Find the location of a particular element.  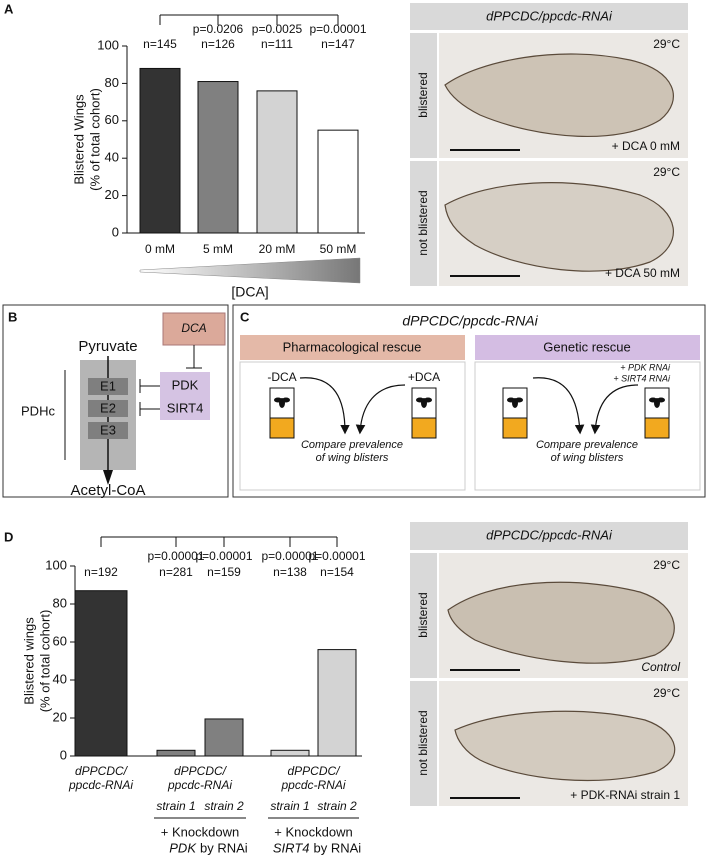

x-tick-label: 0 mM is located at coordinates (160, 249).